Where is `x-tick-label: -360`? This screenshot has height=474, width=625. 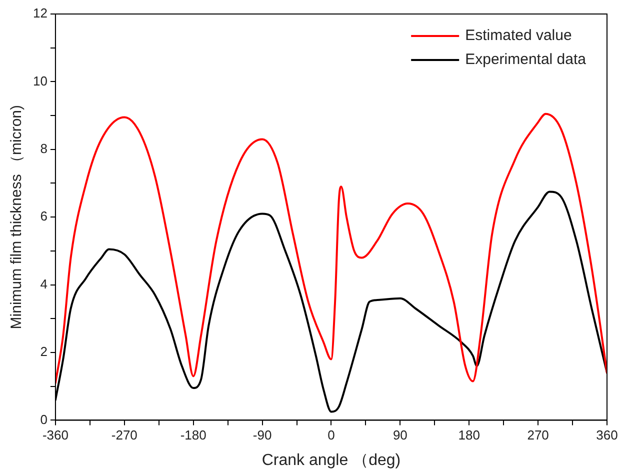 x-tick-label: -360 is located at coordinates (55, 435).